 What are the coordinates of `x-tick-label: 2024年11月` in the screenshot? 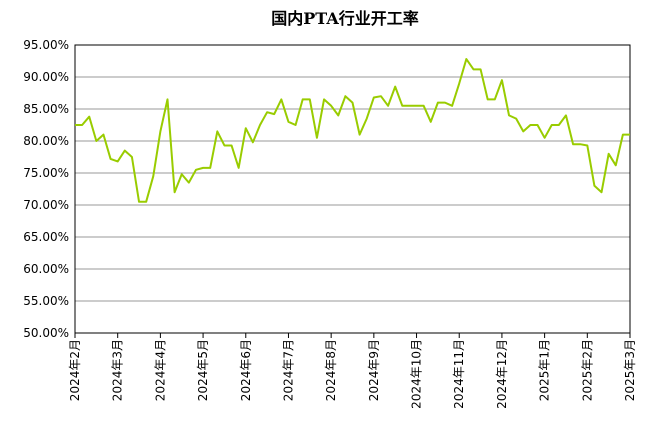 It's located at (459, 374).